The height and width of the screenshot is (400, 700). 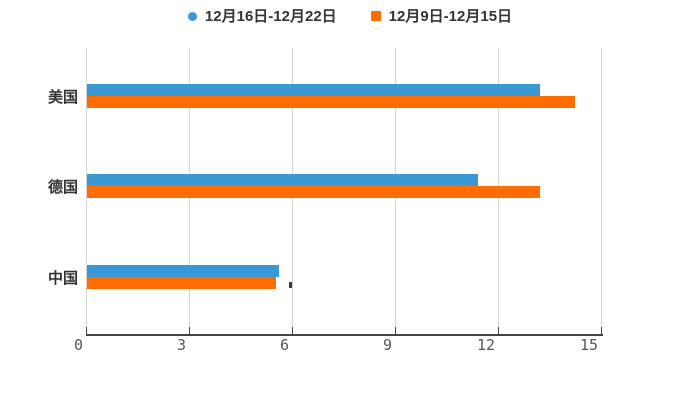 What do you see at coordinates (344, 335) in the screenshot?
I see `x-axis-line` at bounding box center [344, 335].